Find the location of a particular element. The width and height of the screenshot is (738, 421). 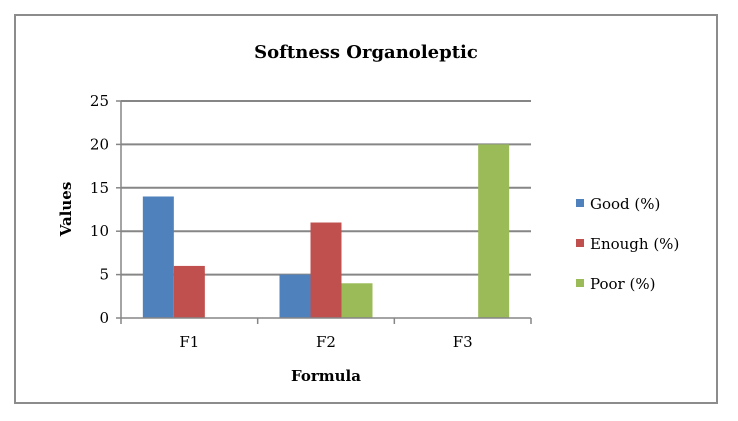

y-axis-label: Values is located at coordinates (66, 210).